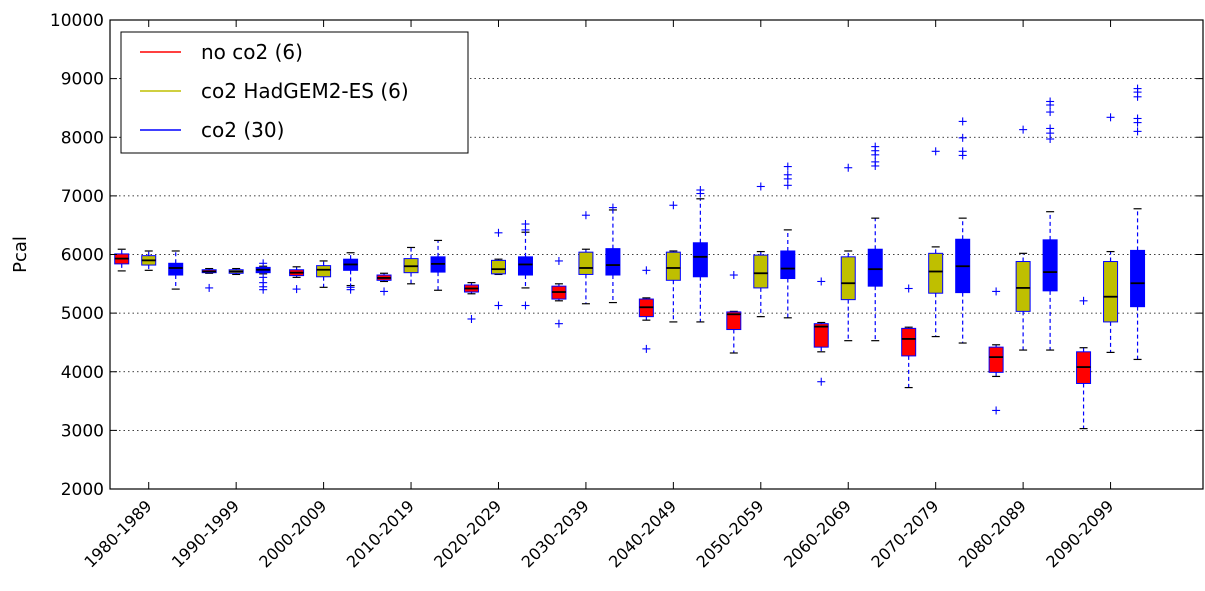  What do you see at coordinates (642, 533) in the screenshot?
I see `x-tick-label: 2040-2049` at bounding box center [642, 533].